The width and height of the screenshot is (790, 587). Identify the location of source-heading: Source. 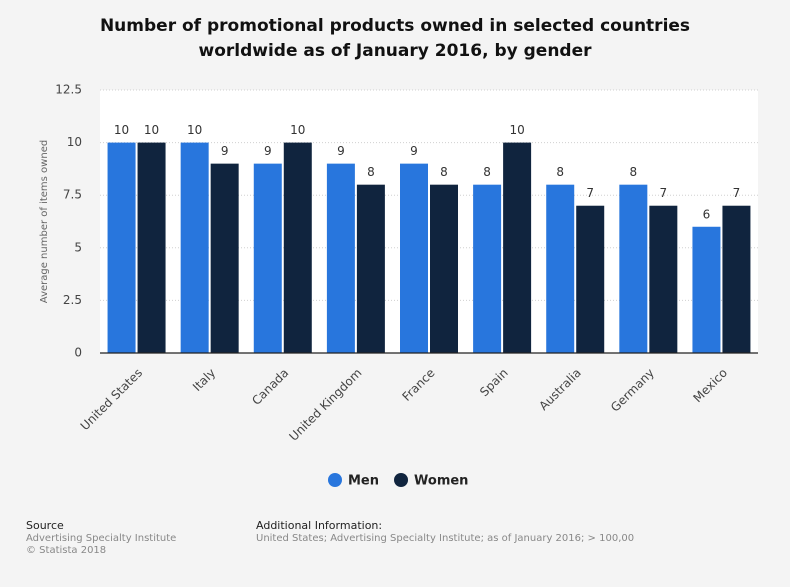
(45, 525).